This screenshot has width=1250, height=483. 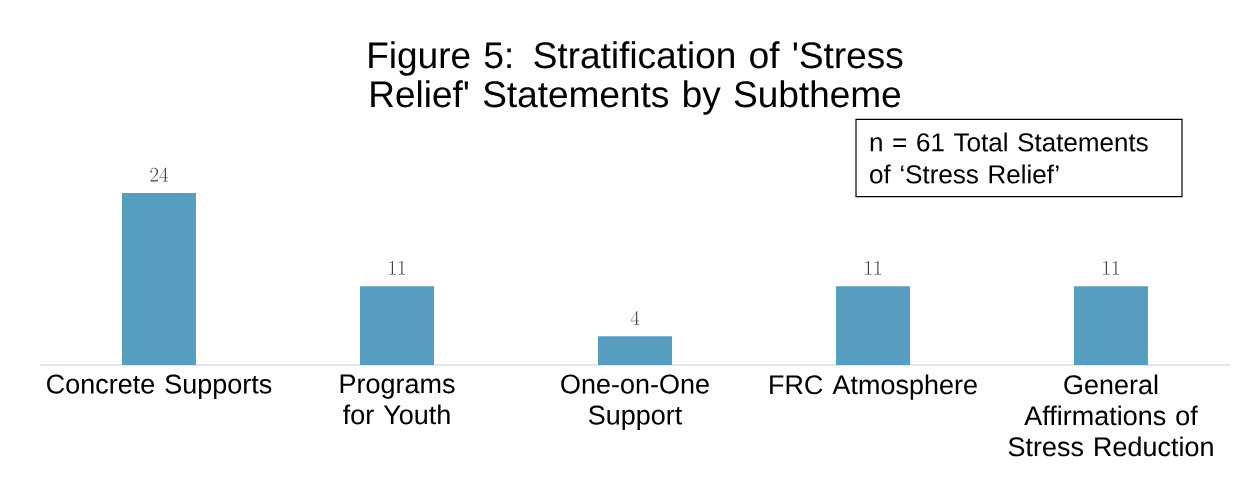 What do you see at coordinates (1009, 158) in the screenshot?
I see `text: n = 61 Total Statements of ‘Stress Relief’` at bounding box center [1009, 158].